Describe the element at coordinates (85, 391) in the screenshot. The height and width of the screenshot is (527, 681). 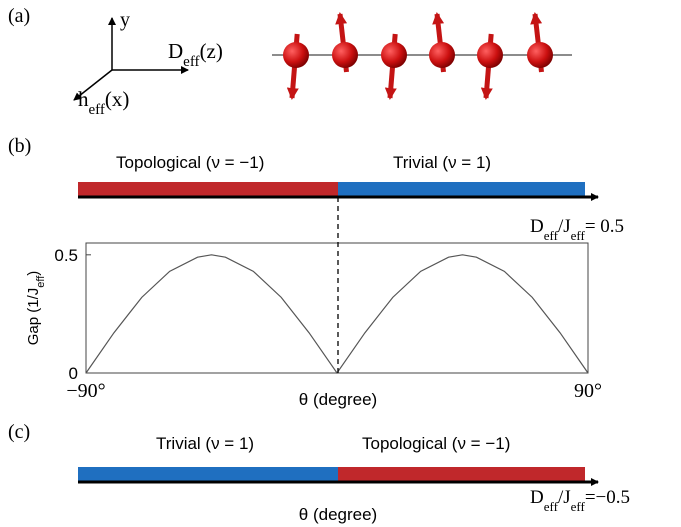
I see `x-tick-label: −90°` at that location.